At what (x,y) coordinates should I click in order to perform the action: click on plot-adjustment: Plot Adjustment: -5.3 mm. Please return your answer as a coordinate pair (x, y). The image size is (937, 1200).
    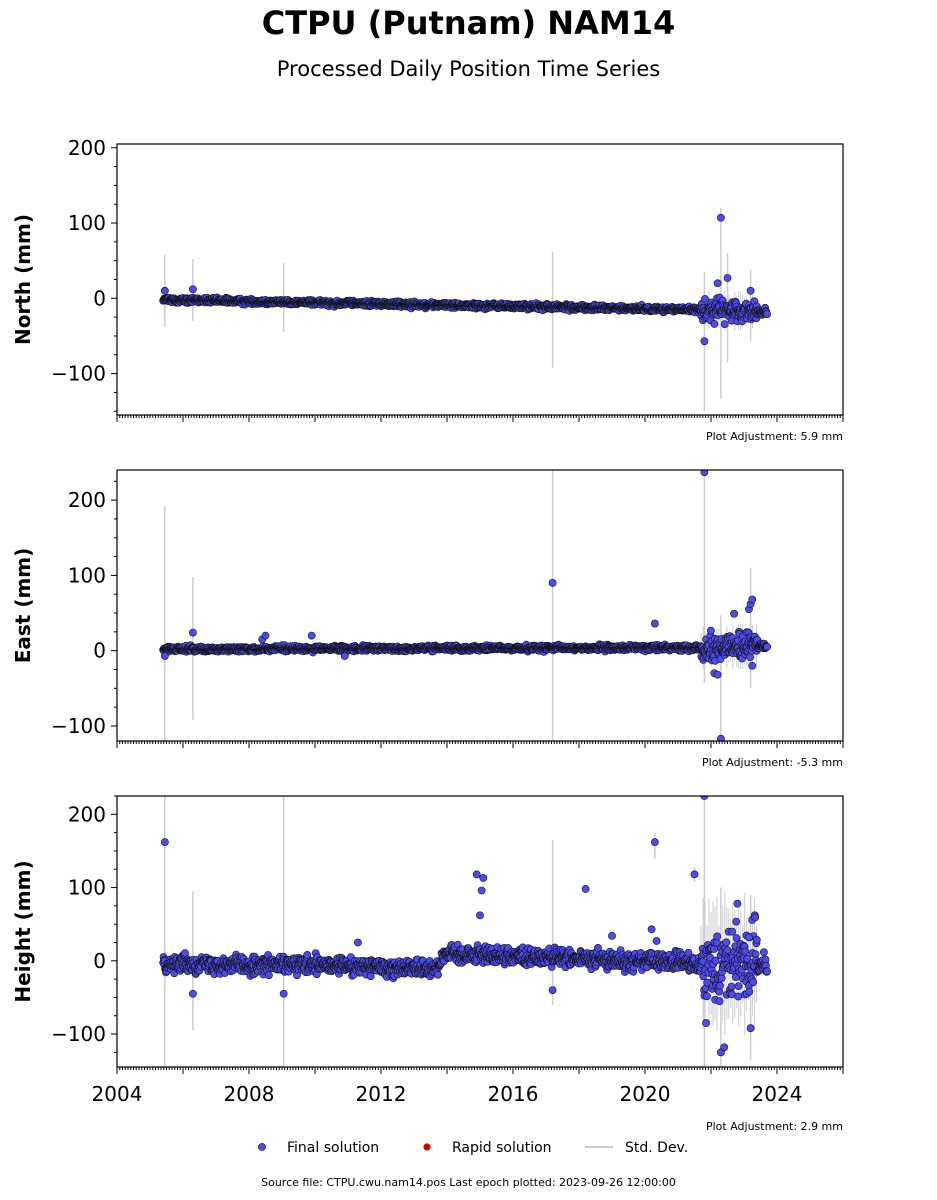
    Looking at the image, I should click on (772, 762).